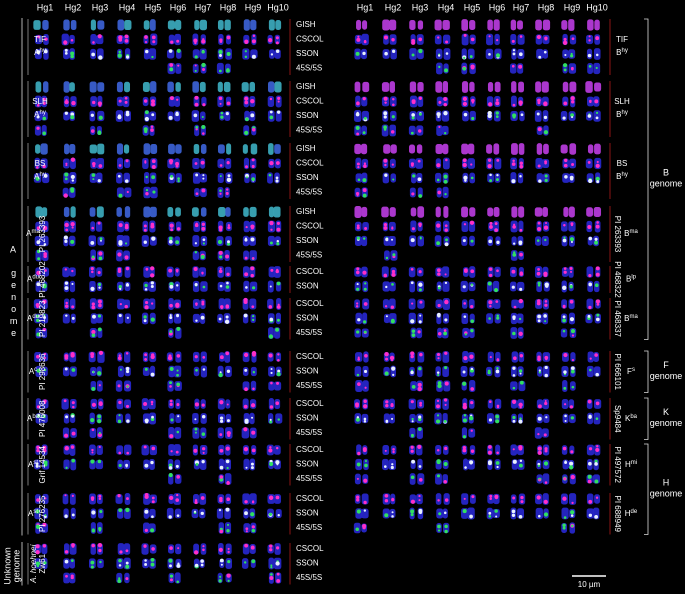 The height and width of the screenshot is (594, 685). What do you see at coordinates (40, 115) in the screenshot?
I see `genome-label: Ahy` at bounding box center [40, 115].